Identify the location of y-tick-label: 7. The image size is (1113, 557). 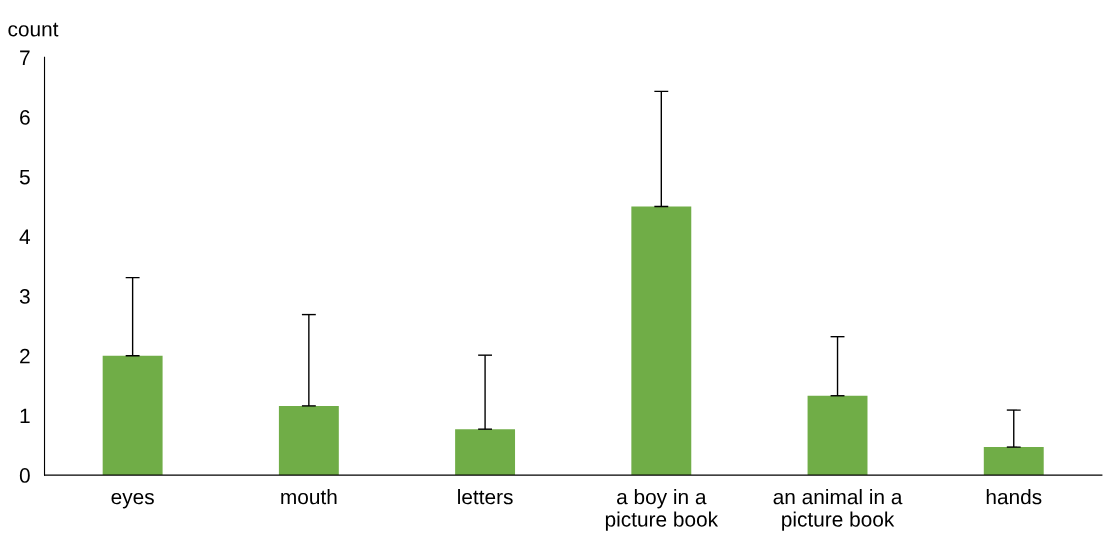
(25, 57).